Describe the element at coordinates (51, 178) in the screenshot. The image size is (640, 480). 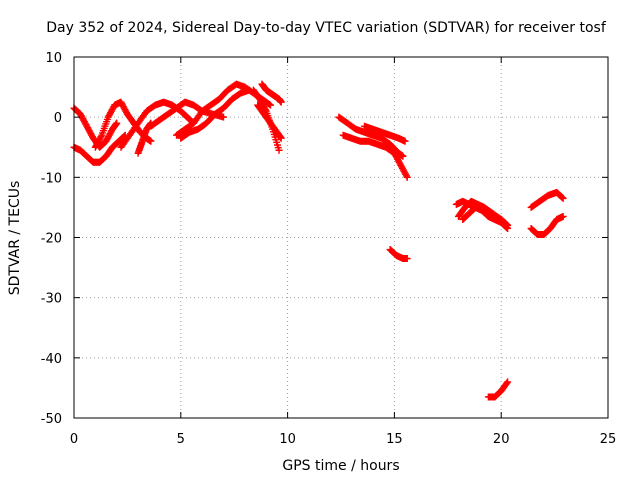
I see `y-tick-label: -10` at that location.